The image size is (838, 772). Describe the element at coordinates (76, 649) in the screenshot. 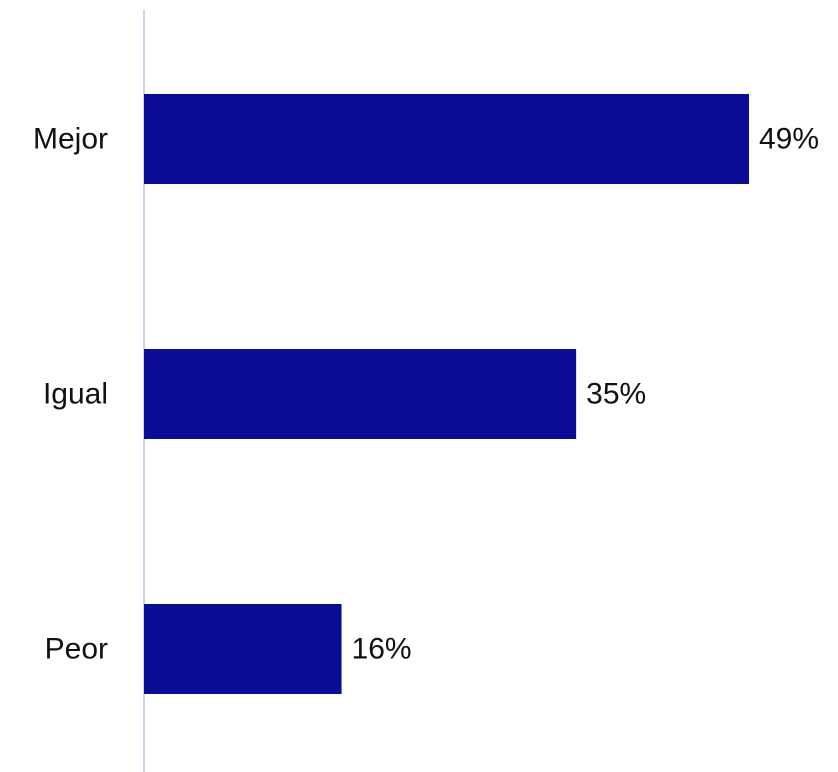

I see `category-label-peor: Peor` at that location.